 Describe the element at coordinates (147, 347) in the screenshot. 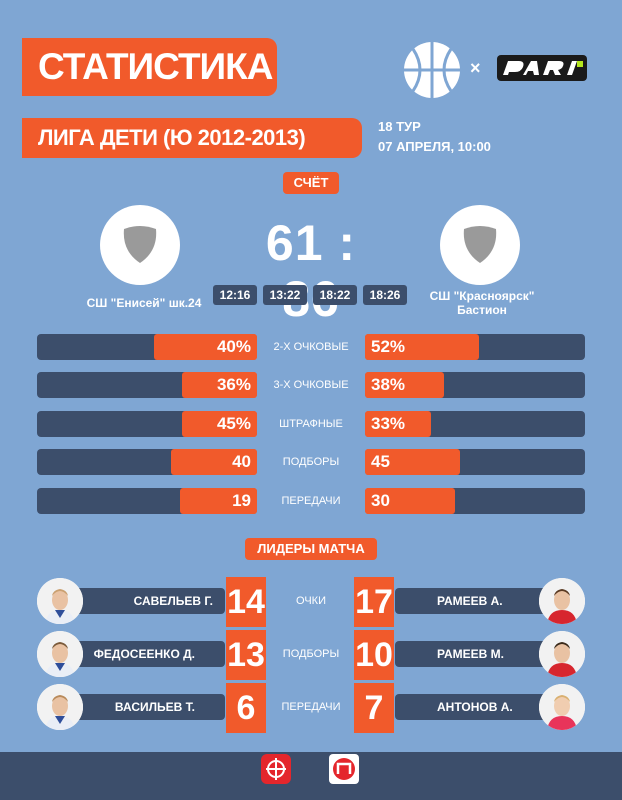

I see `home-stat-bar: 40%` at that location.